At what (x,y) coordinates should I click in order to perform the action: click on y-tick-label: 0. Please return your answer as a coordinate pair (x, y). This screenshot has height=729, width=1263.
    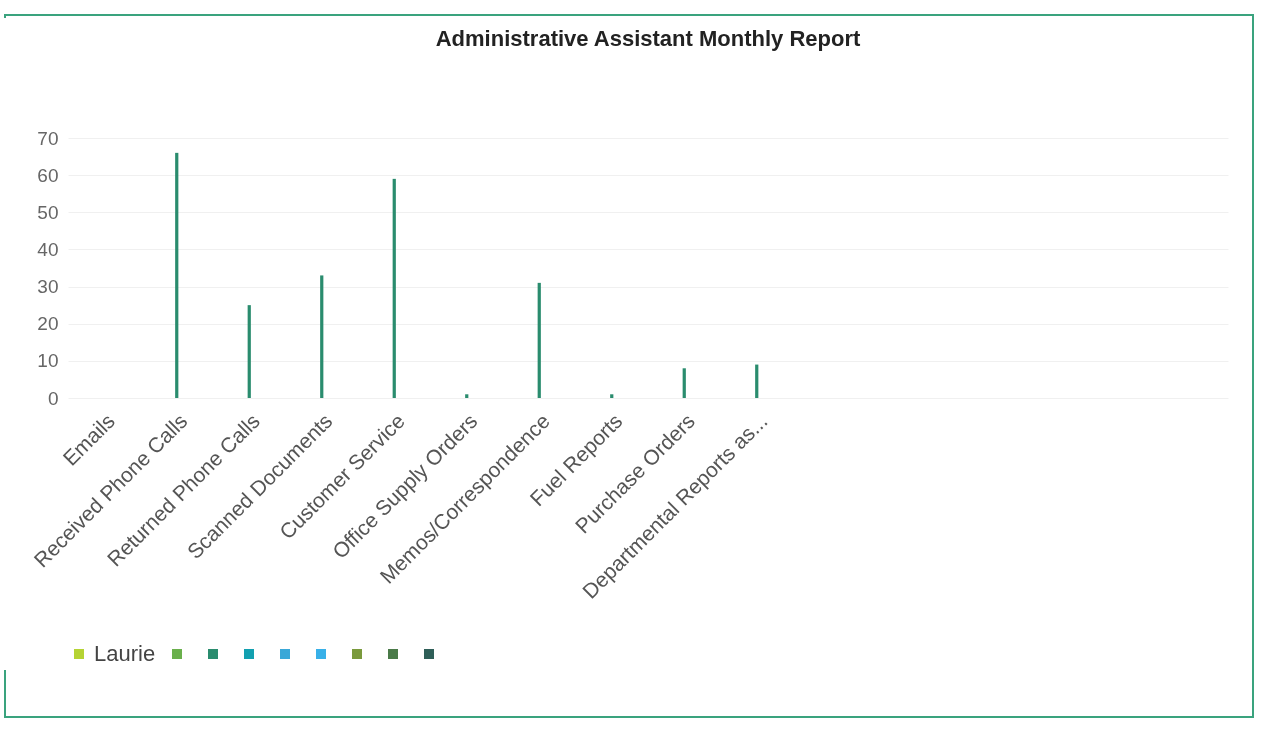
    Looking at the image, I should click on (53, 398).